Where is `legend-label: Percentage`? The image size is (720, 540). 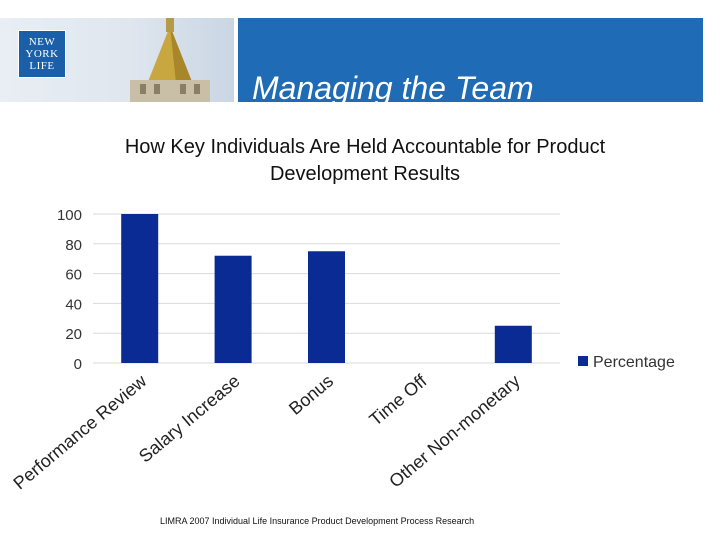
legend-label: Percentage is located at coordinates (634, 362).